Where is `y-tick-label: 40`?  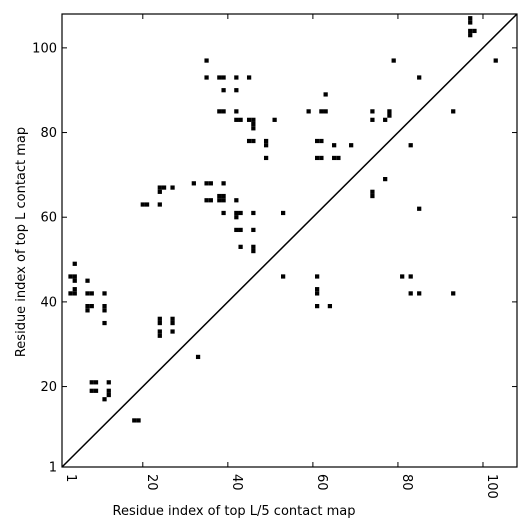
y-tick-label: 40 is located at coordinates (48, 302).